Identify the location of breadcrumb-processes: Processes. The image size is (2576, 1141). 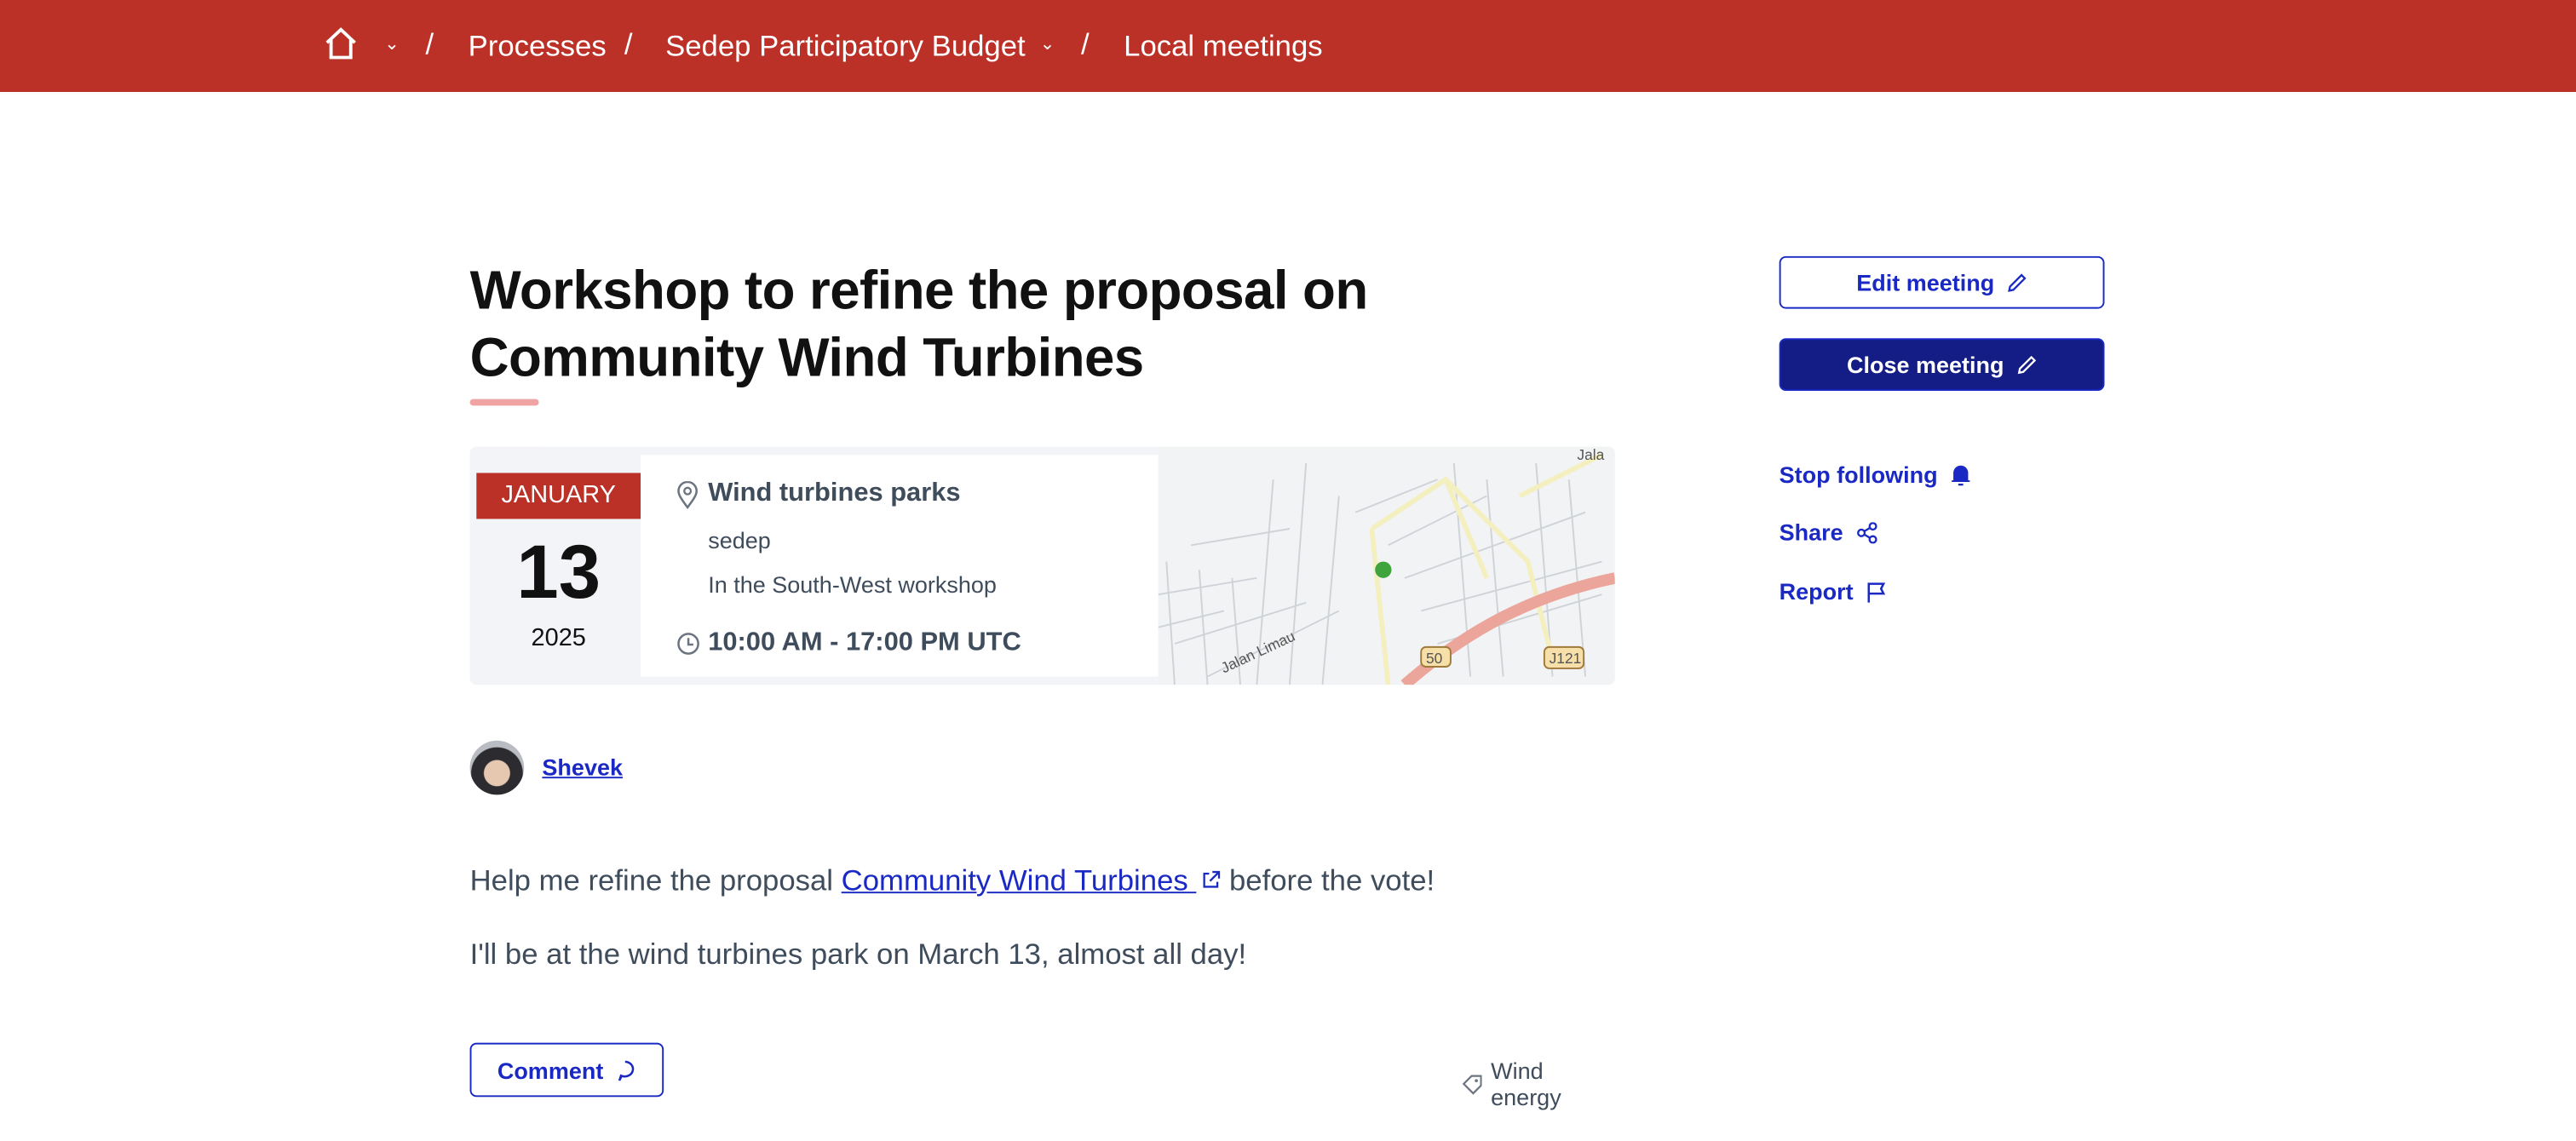
(537, 46).